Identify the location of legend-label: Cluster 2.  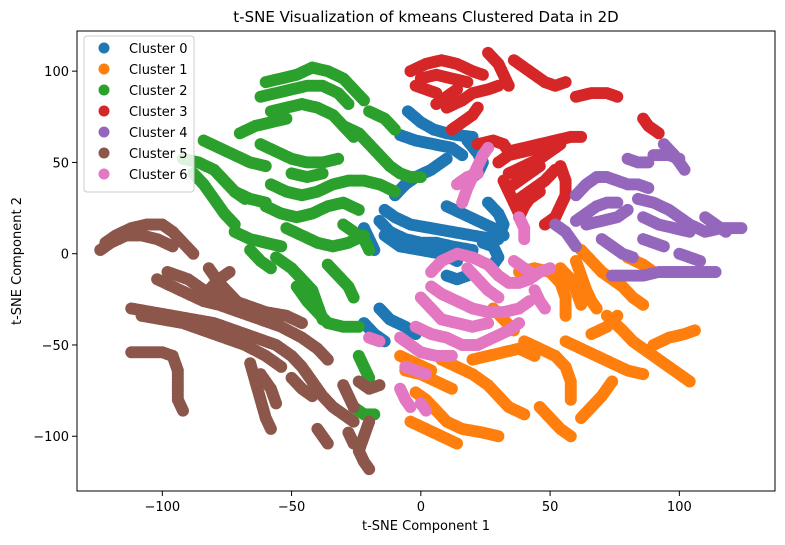
(158, 91).